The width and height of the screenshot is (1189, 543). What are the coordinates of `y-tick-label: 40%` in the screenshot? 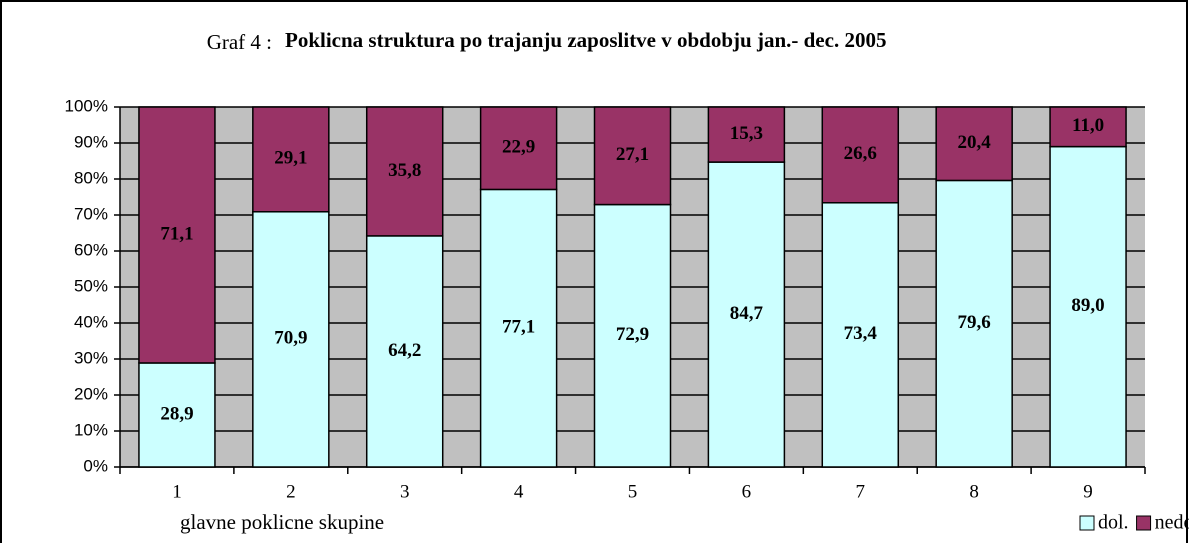 It's located at (91, 321).